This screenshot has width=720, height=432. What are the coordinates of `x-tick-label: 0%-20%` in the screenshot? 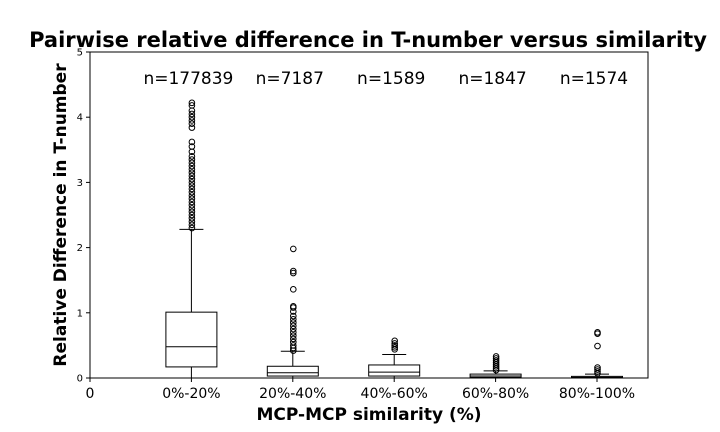 It's located at (191, 394).